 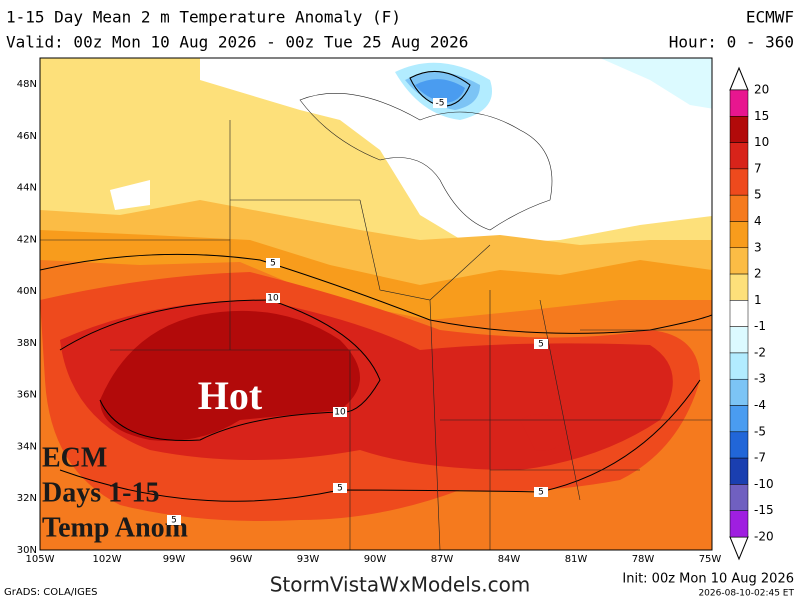 I want to click on colorbar-label: -4, so click(x=760, y=405).